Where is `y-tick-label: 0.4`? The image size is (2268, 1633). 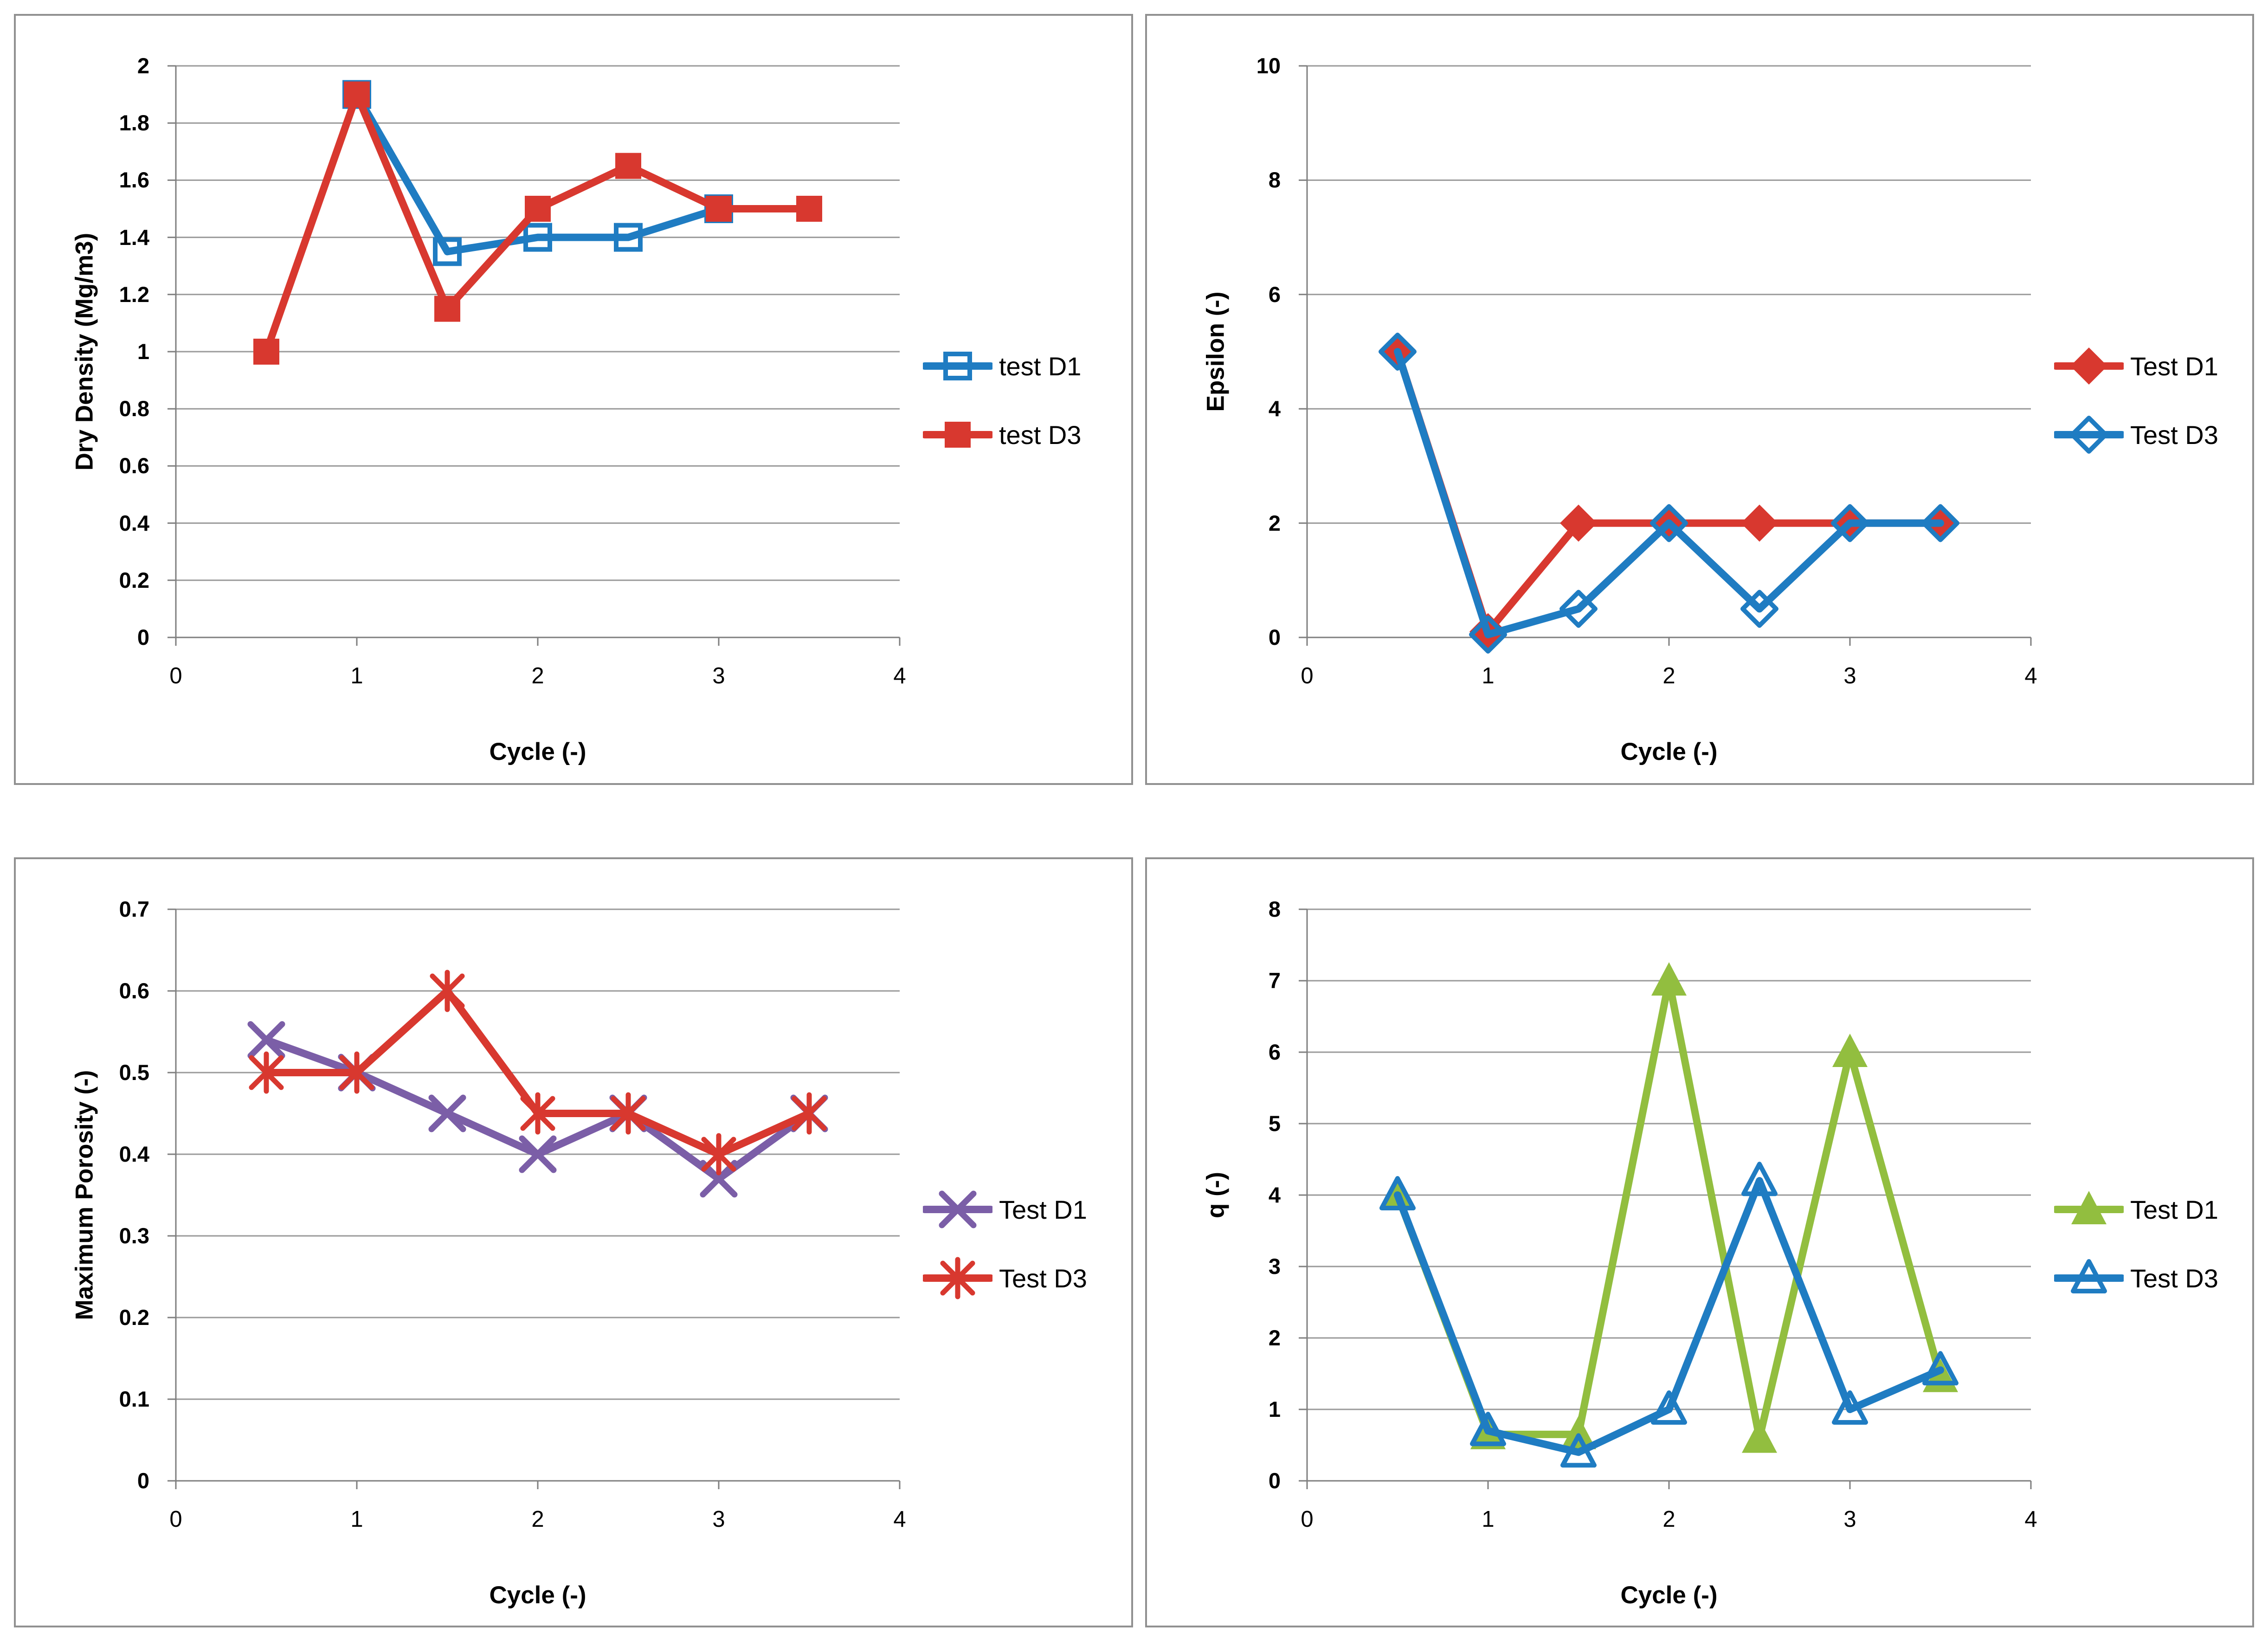
y-tick-label: 0.4 is located at coordinates (134, 1154).